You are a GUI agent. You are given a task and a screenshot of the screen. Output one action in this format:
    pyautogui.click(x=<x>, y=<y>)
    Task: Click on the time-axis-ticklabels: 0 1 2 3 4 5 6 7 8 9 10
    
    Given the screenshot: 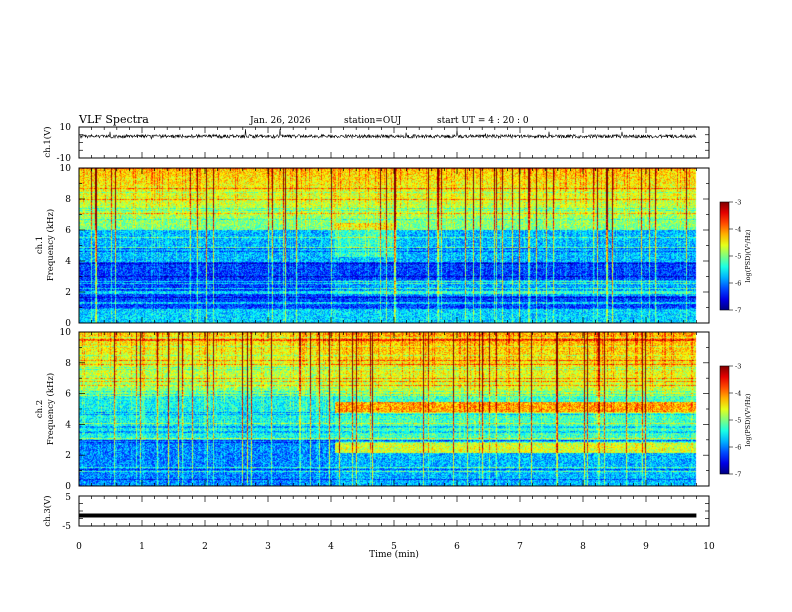 What is the action you would take?
    pyautogui.click(x=395, y=547)
    